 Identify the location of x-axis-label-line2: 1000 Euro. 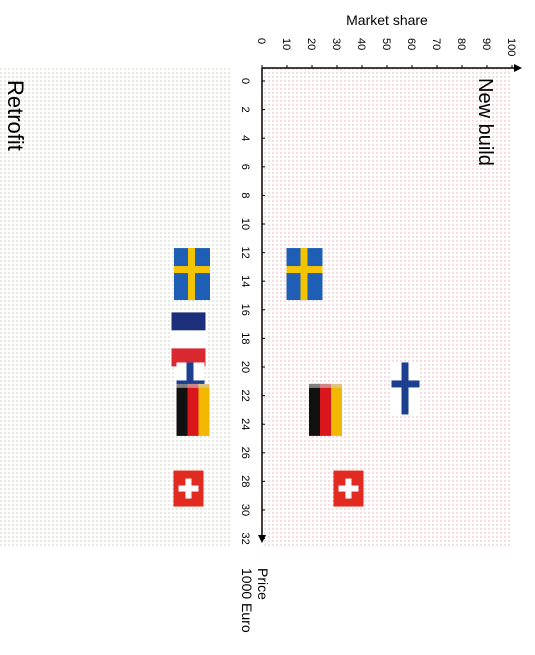
(247, 600).